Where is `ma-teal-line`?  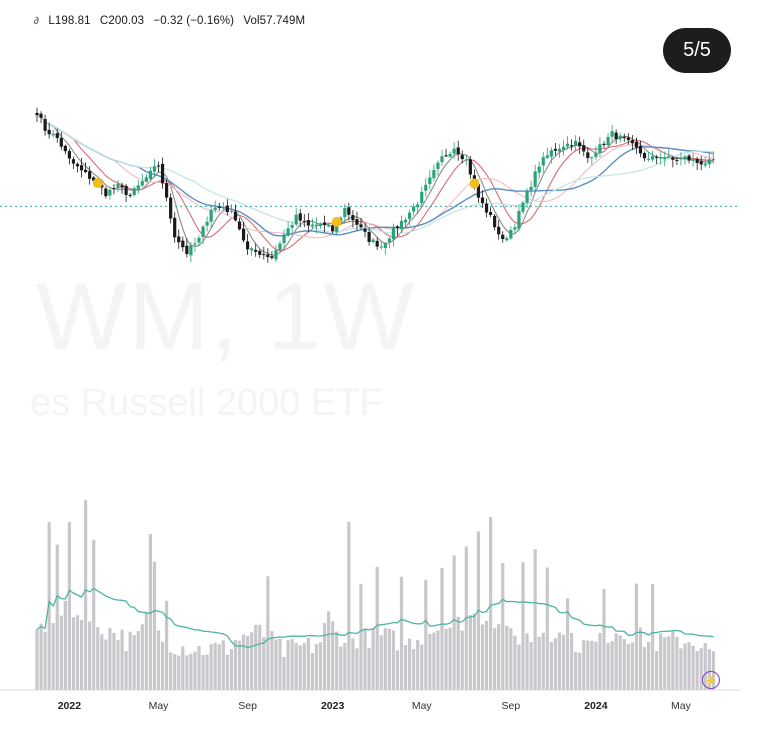 ma-teal-line is located at coordinates (375, 174).